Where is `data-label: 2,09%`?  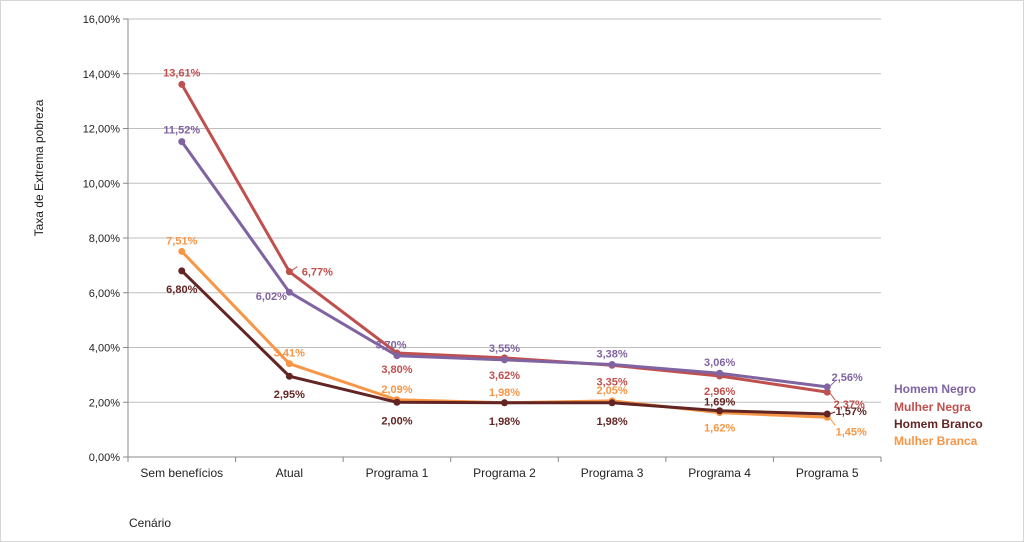
data-label: 2,09% is located at coordinates (396, 390).